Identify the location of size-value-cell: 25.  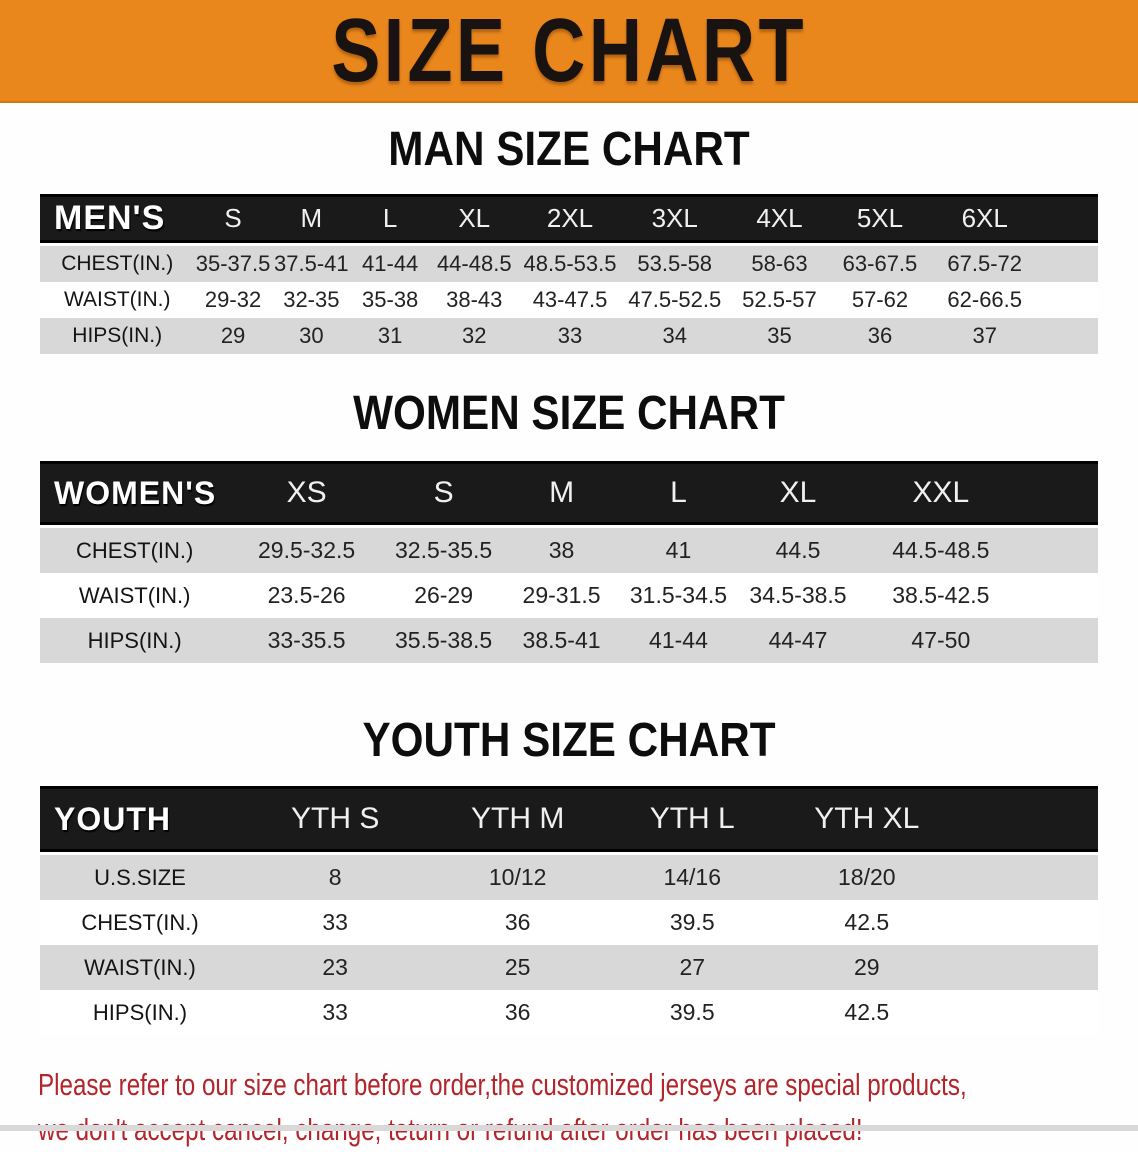
(517, 967).